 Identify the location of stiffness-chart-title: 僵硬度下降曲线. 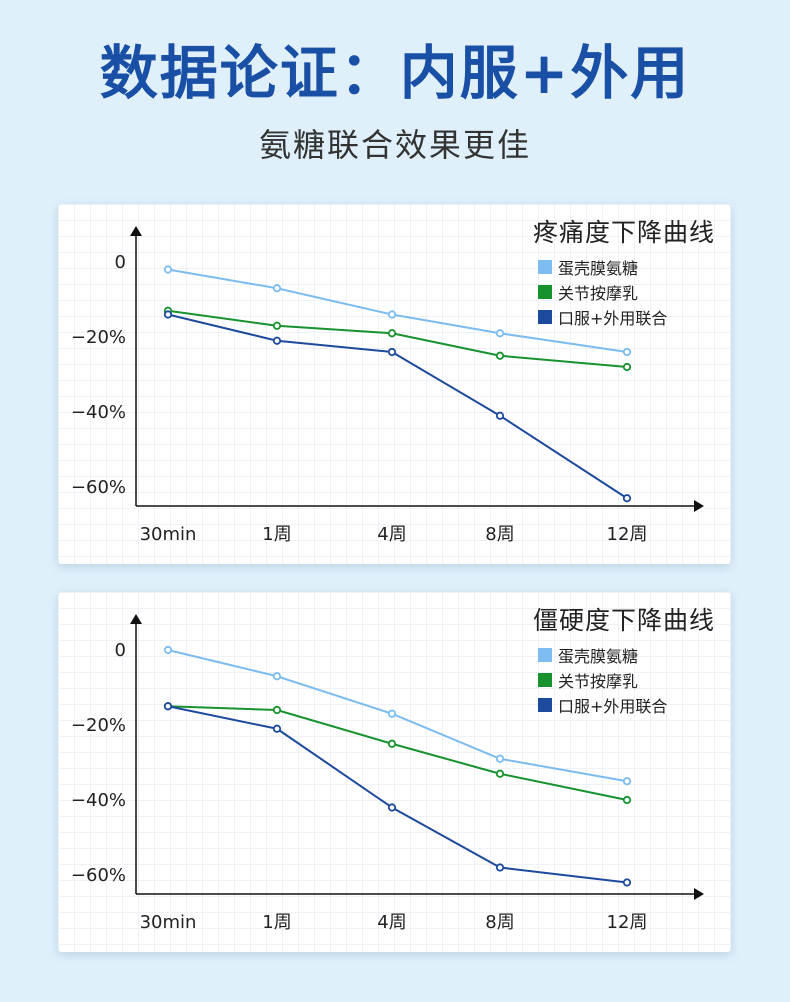
(623, 620).